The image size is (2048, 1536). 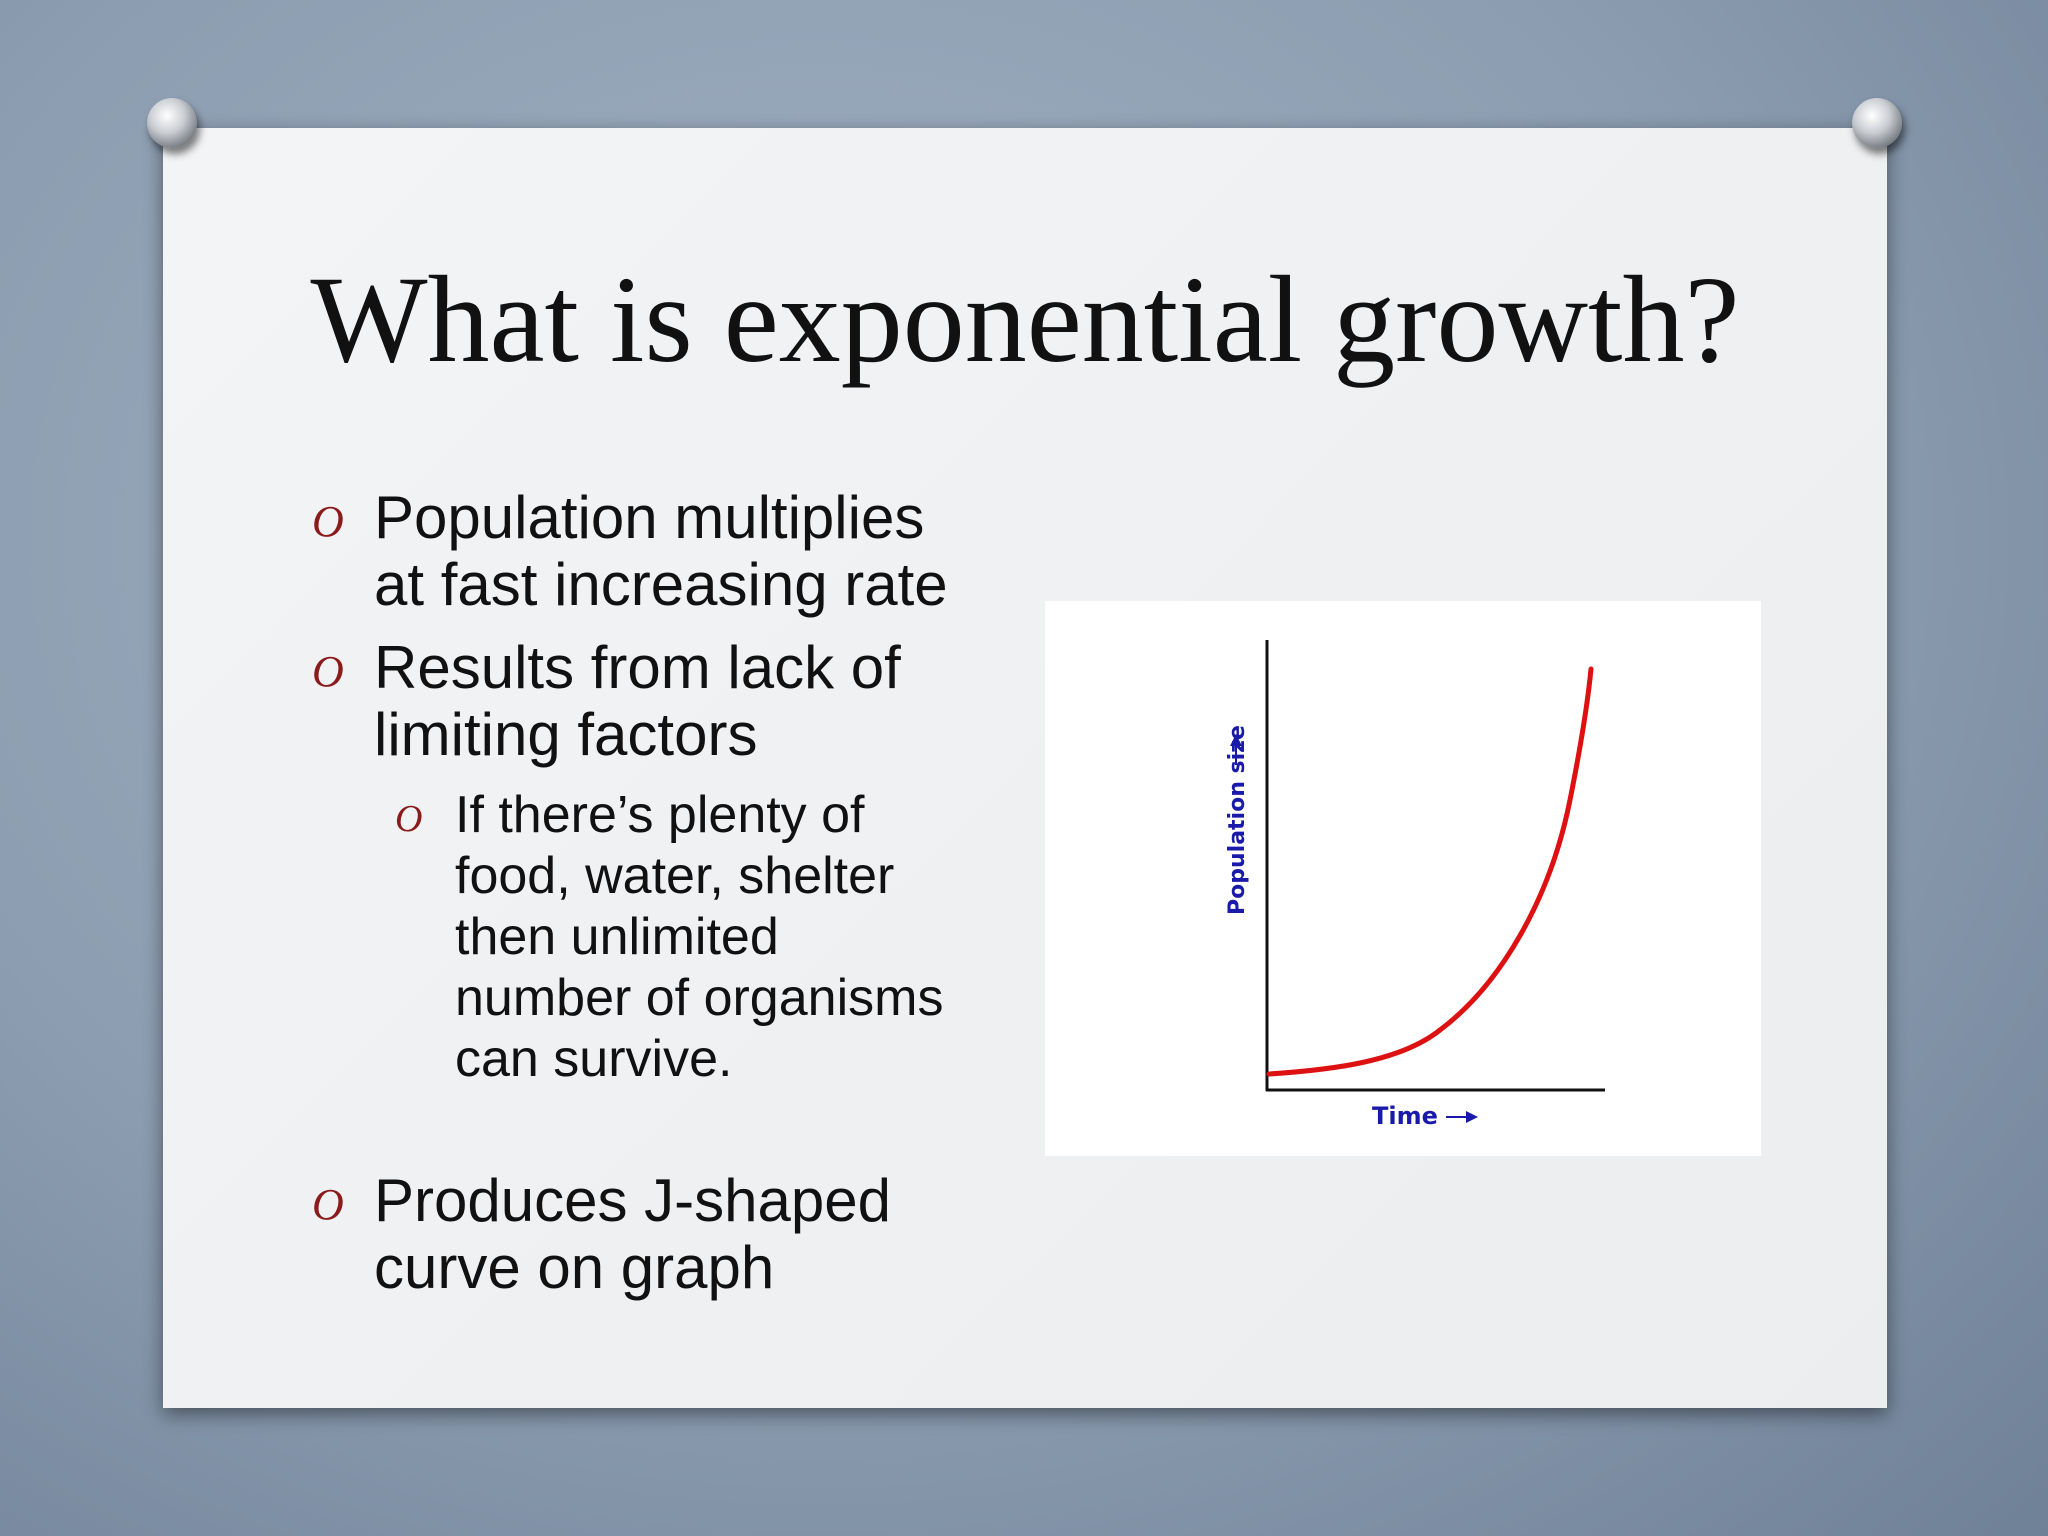 What do you see at coordinates (1405, 1116) in the screenshot?
I see `x-axis-label: Time` at bounding box center [1405, 1116].